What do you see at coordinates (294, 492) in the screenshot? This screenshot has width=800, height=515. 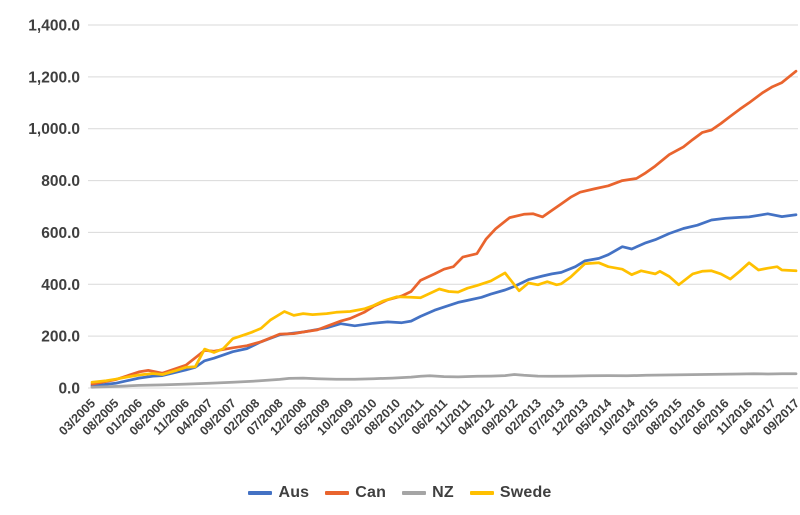 I see `legend-label: Aus` at bounding box center [294, 492].